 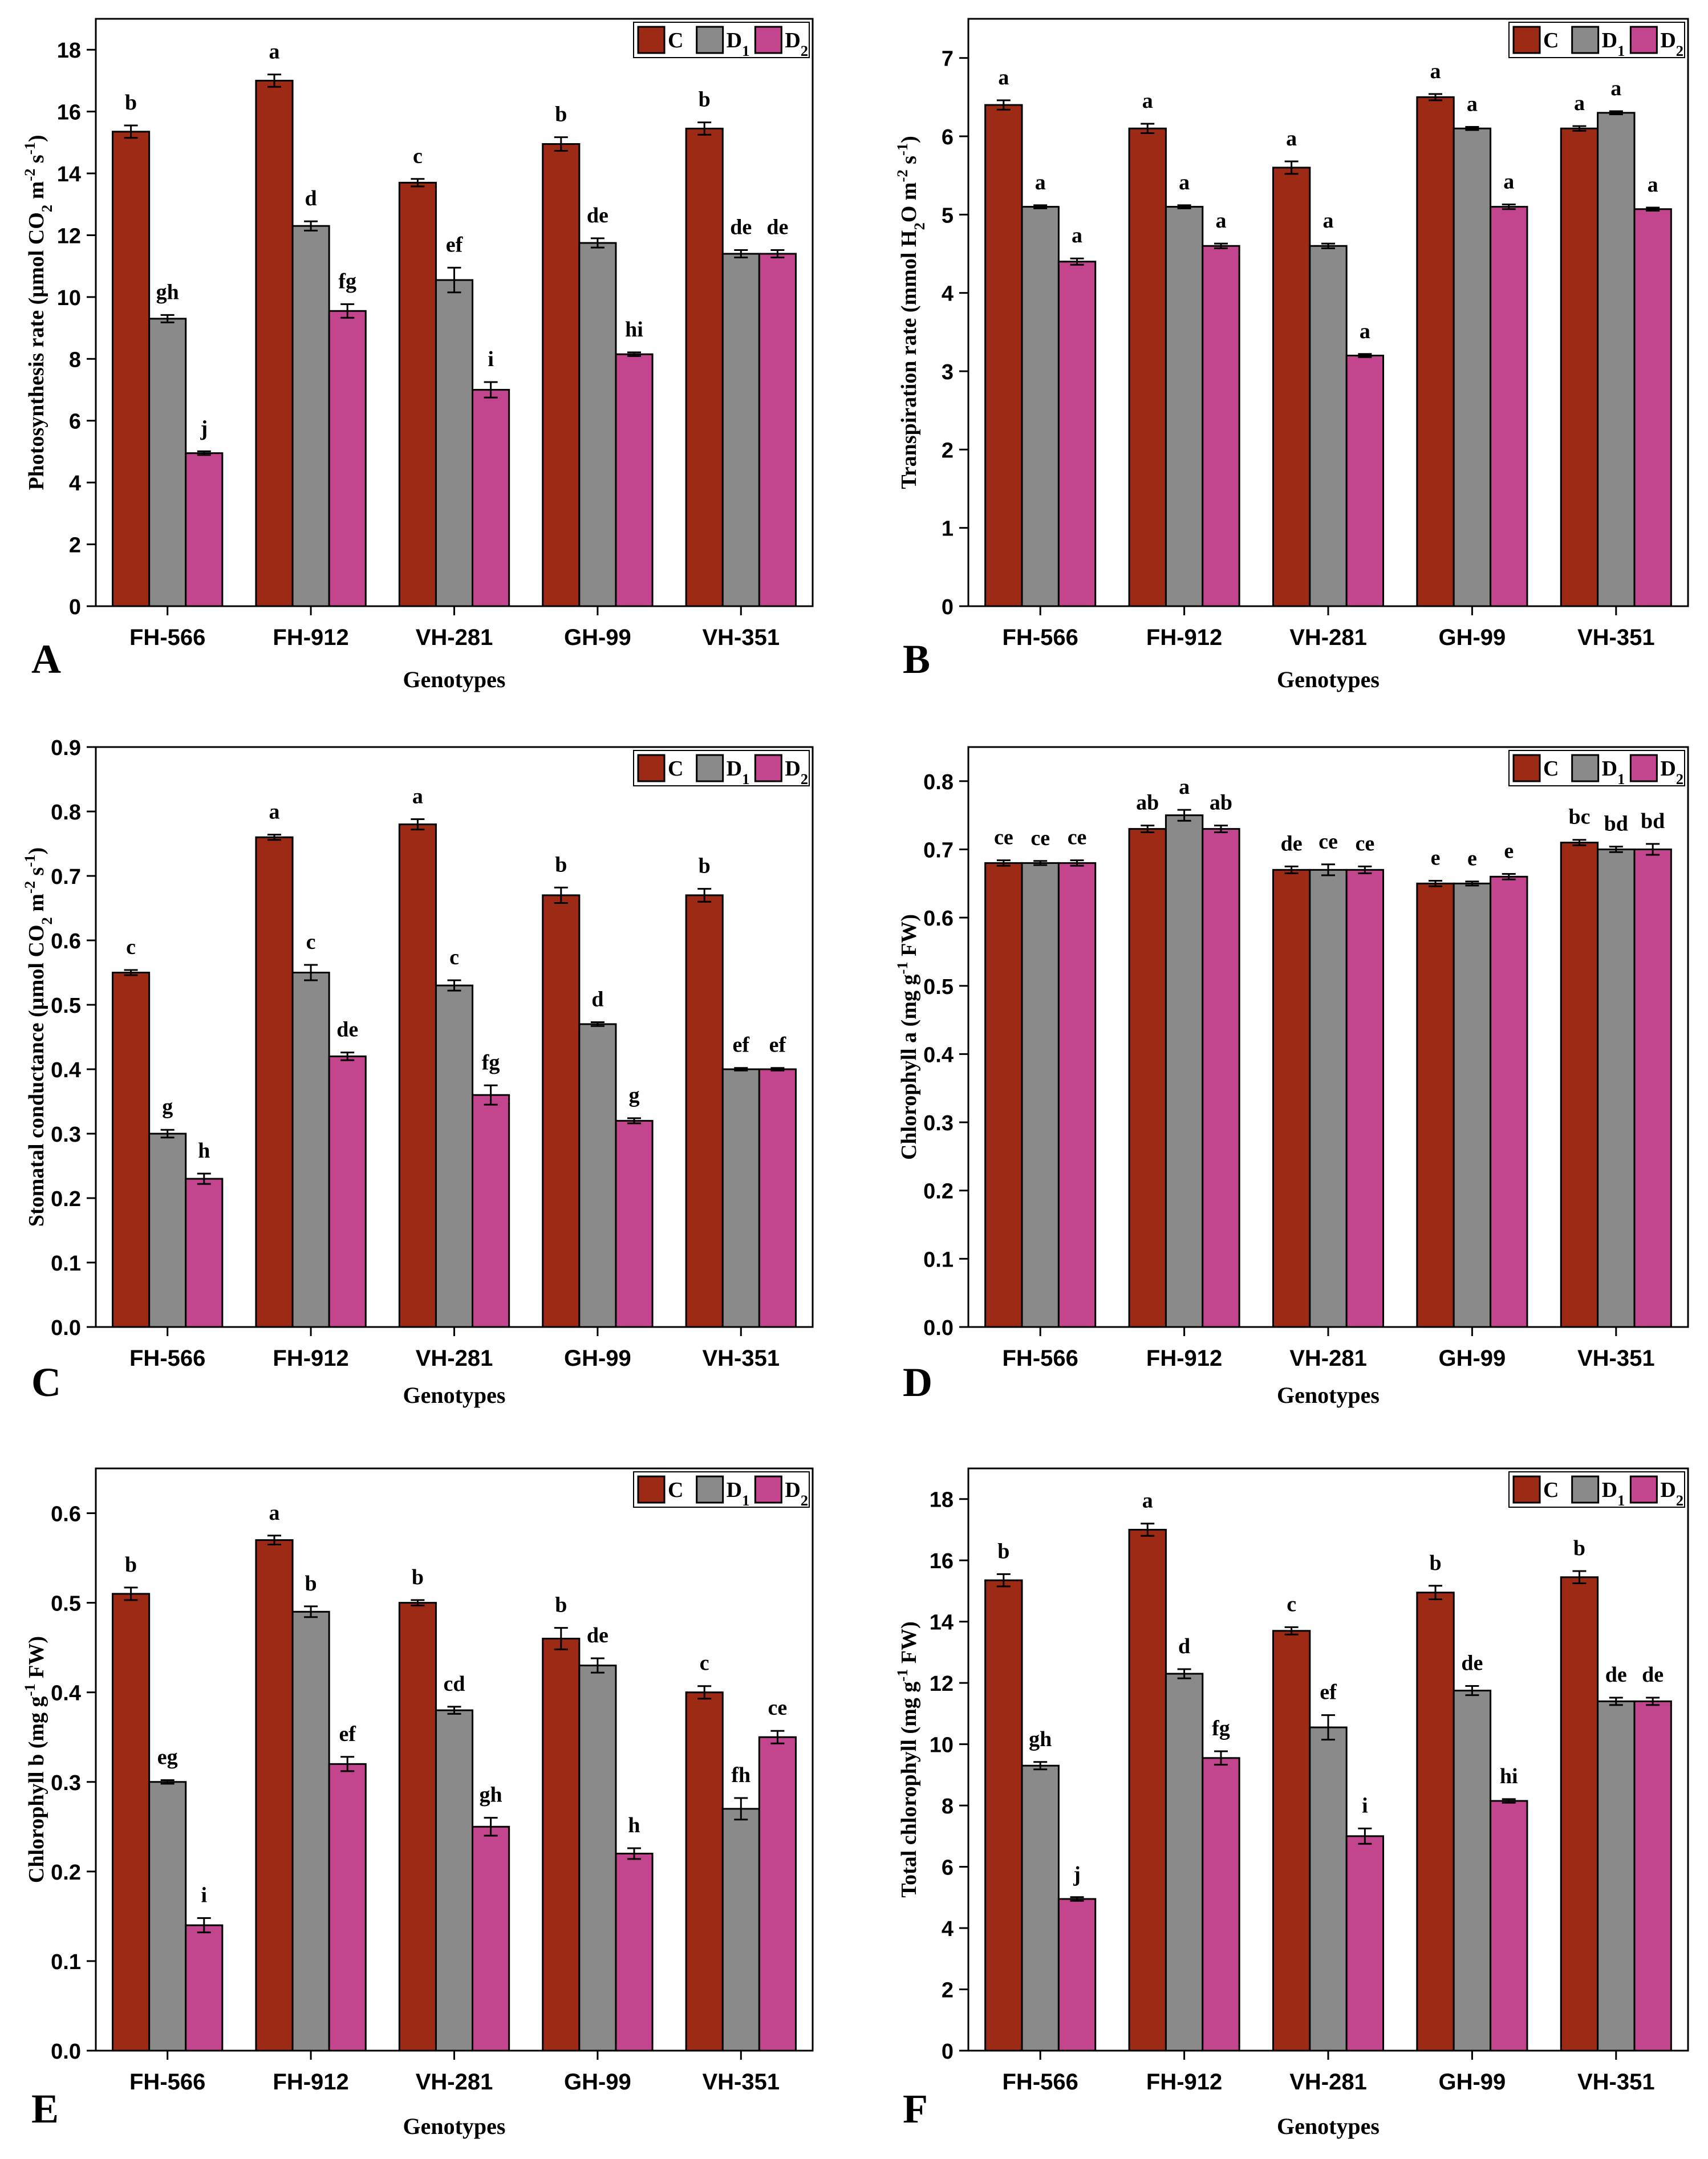 What do you see at coordinates (948, 607) in the screenshot?
I see `y-tick-label: 0` at bounding box center [948, 607].